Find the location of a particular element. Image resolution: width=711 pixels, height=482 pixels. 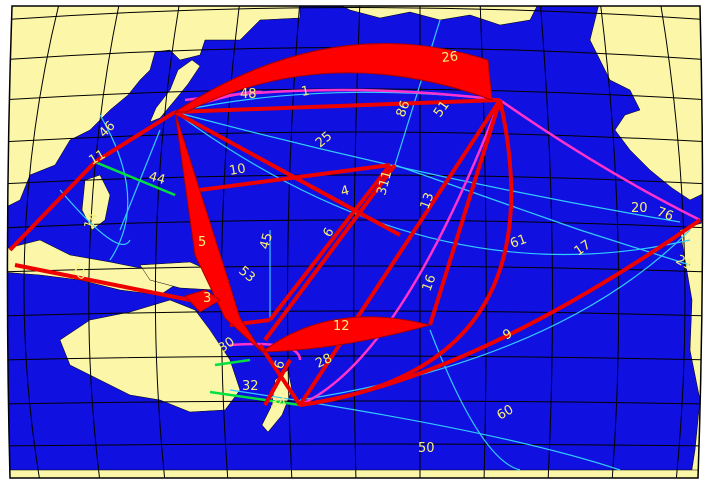

land-indonesia is located at coordinates (91, 267).